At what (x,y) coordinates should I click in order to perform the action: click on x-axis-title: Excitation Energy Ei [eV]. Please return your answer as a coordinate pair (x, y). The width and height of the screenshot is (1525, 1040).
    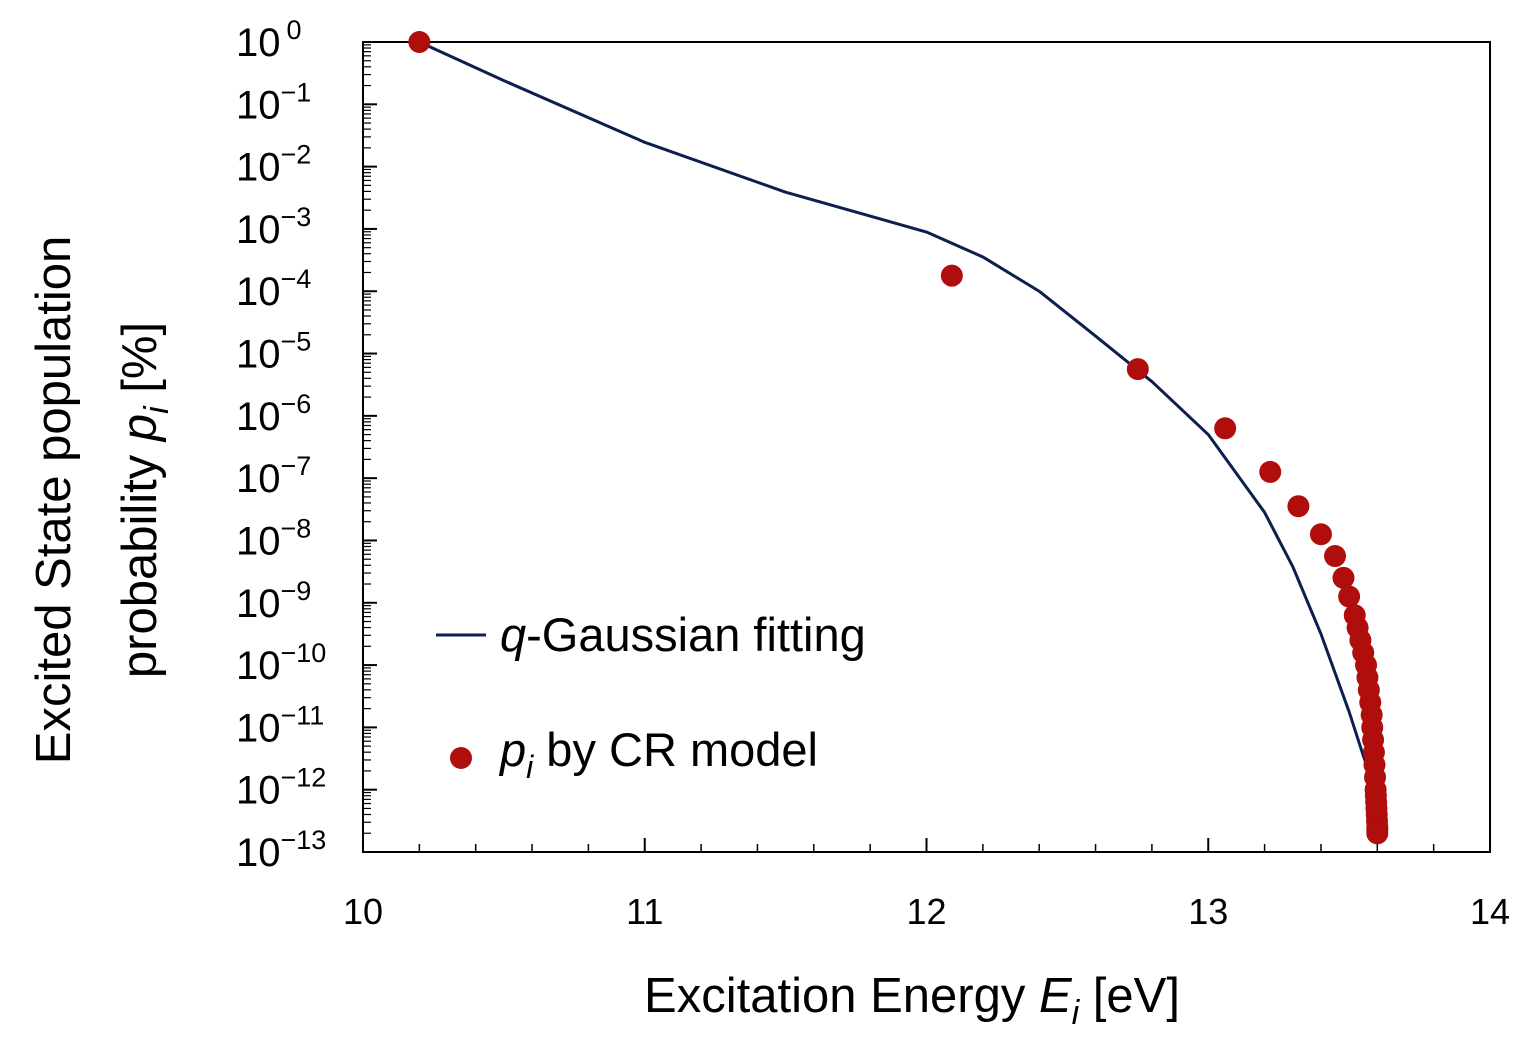
    Looking at the image, I should click on (912, 1000).